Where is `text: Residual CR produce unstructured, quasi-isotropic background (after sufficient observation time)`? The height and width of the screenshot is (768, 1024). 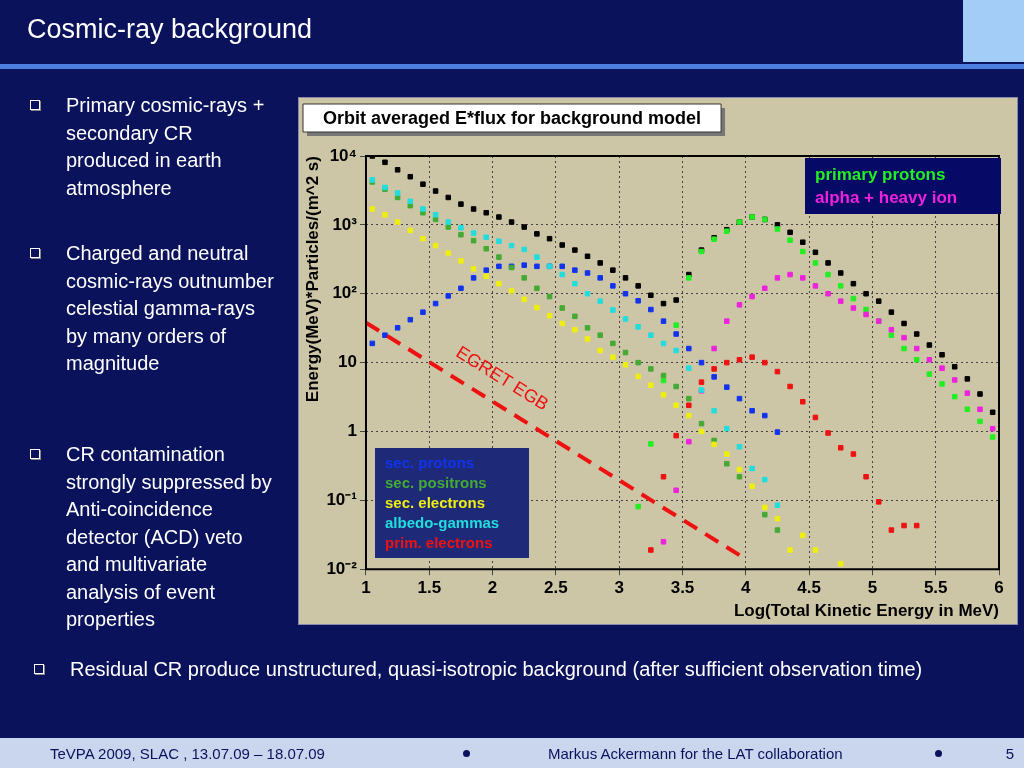 text: Residual CR produce unstructured, quasi-isotropic background (after sufficient observation time) is located at coordinates (497, 669).